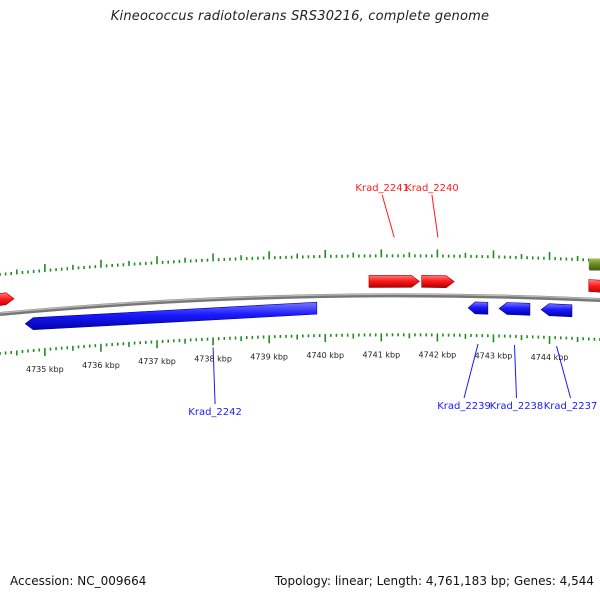 This screenshot has height=600, width=600. What do you see at coordinates (157, 361) in the screenshot?
I see `scale-label: 4737 kbp` at bounding box center [157, 361].